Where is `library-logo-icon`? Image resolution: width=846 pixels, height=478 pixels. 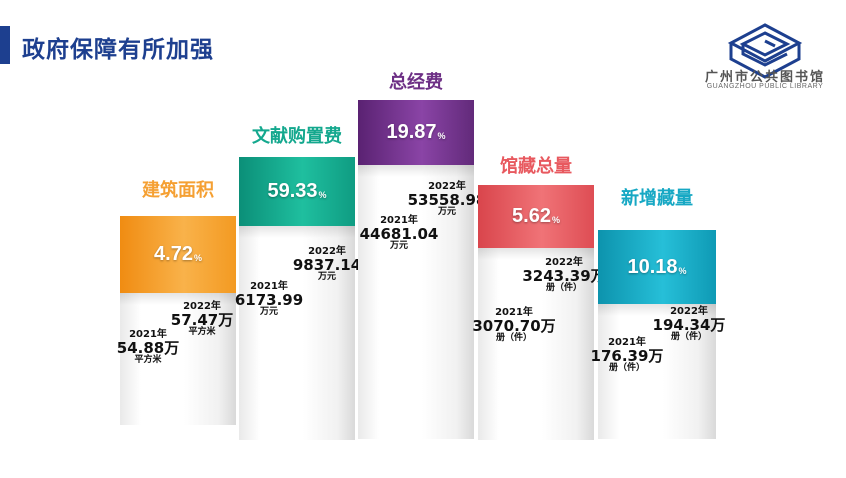 library-logo-icon is located at coordinates (765, 51).